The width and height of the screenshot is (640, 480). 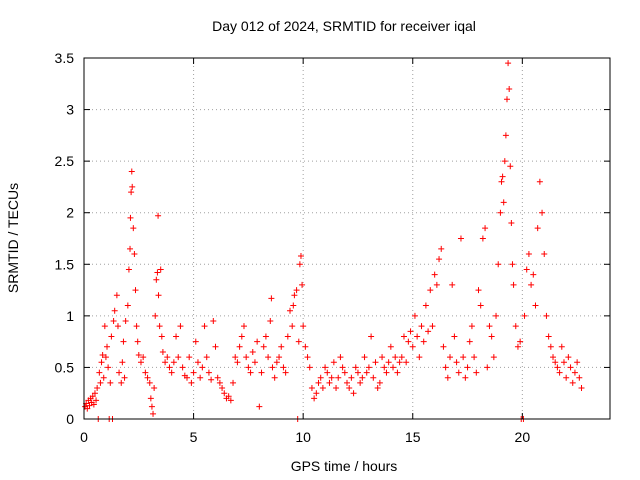 I want to click on x-tick-label: 0, so click(x=84, y=437).